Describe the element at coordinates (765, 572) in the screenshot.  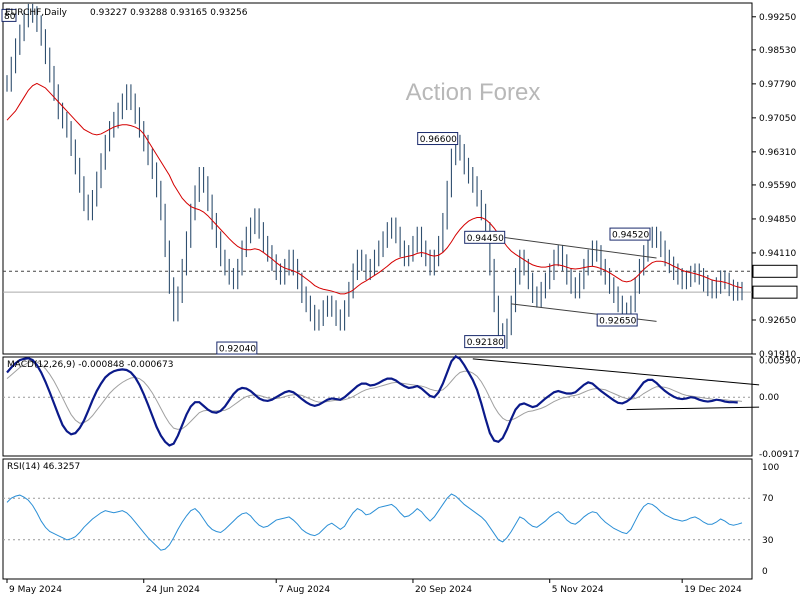
I see `rsi-axis-tick-label: 0` at that location.